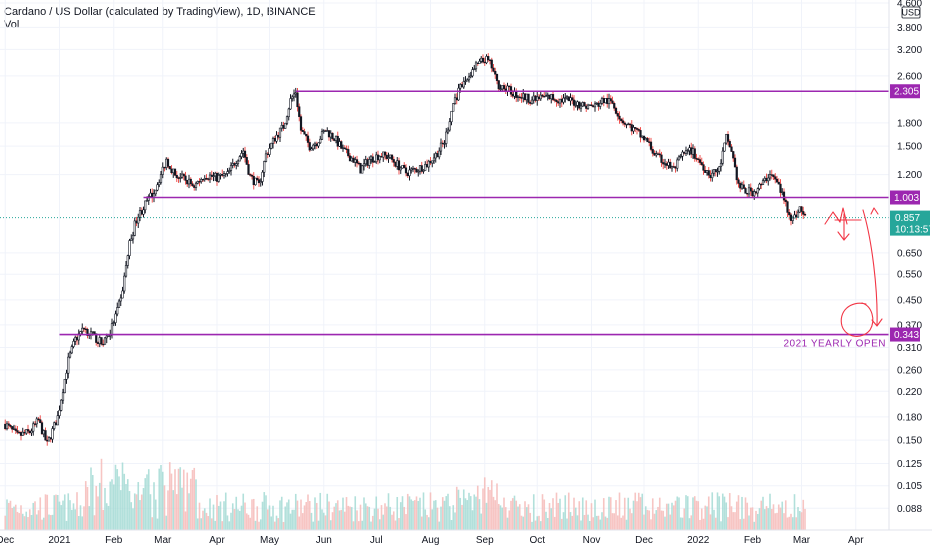 The image size is (932, 550). What do you see at coordinates (853, 272) in the screenshot?
I see `hand-drawn-annotation` at bounding box center [853, 272].